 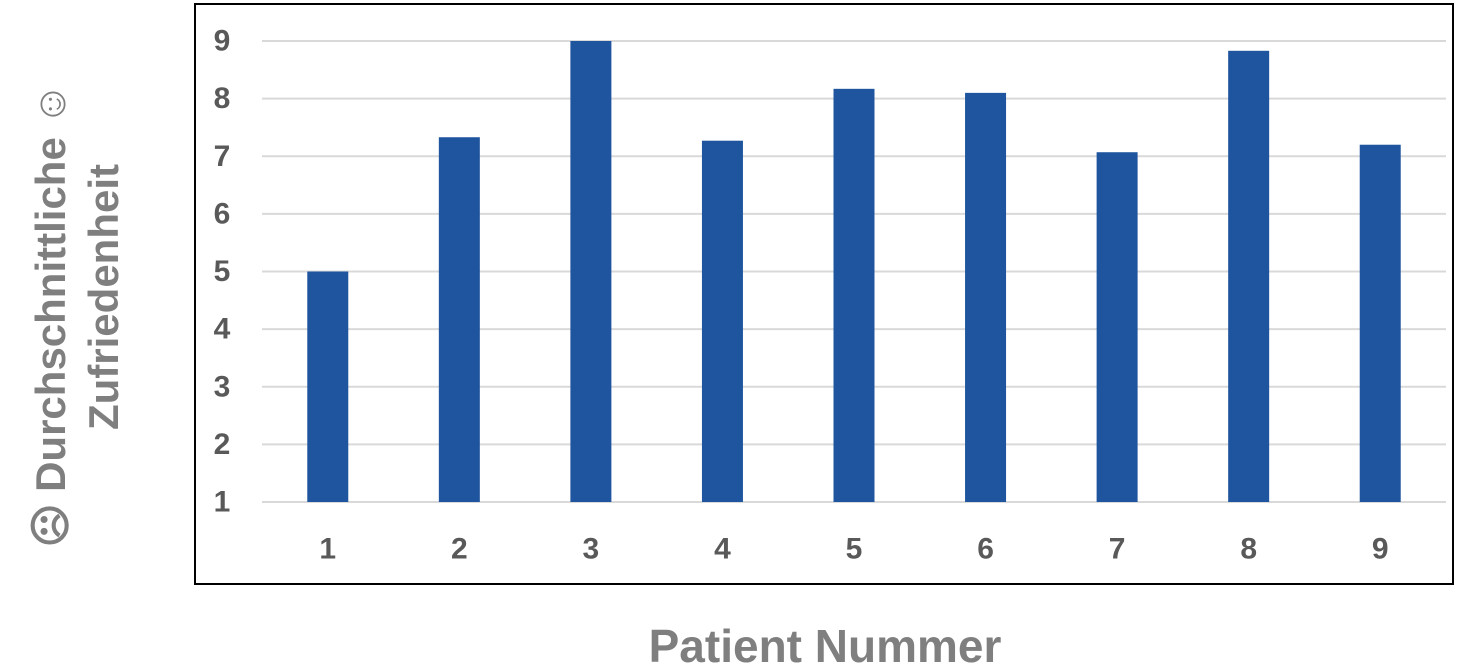 I want to click on x-tick-labels: 1 2 3 4 5 6 7 8 9, so click(x=853, y=549).